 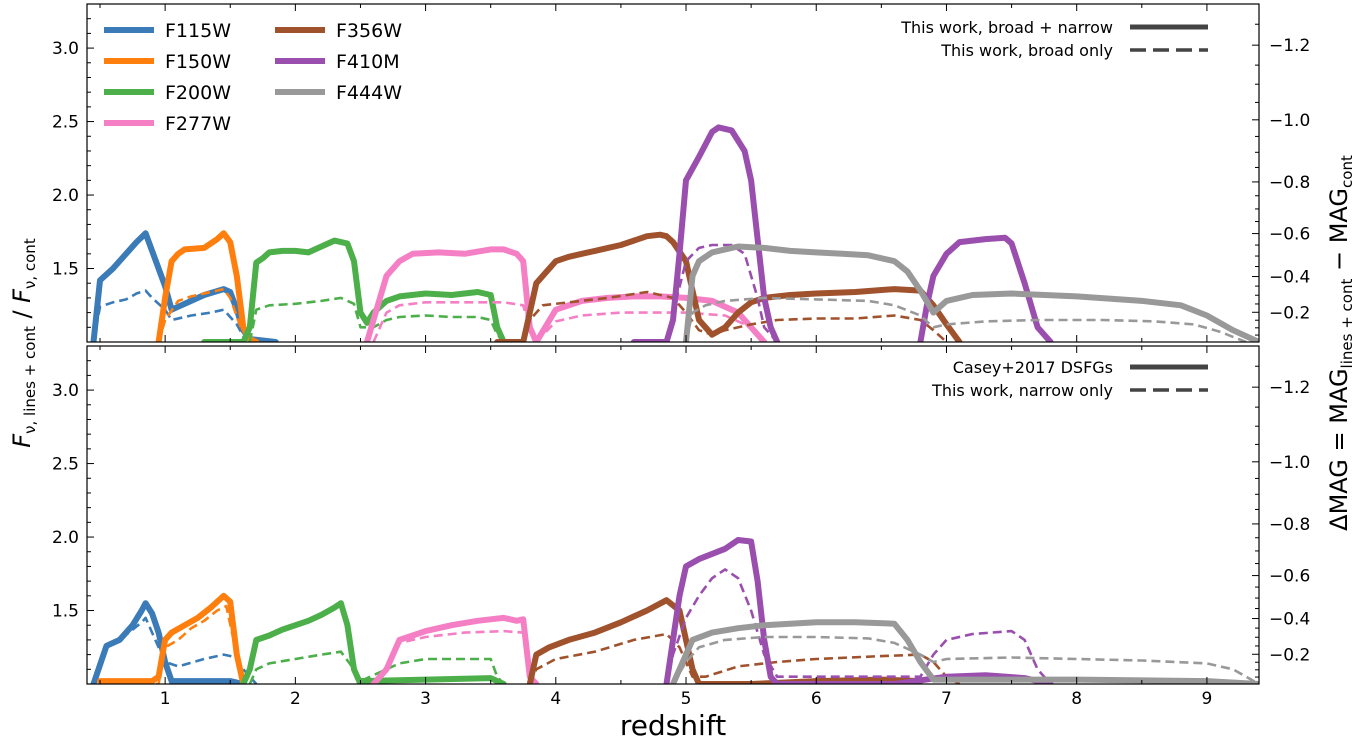 What do you see at coordinates (253, 77) in the screenshot?
I see `filter-legend: F115W F150W F200W F277W F356W F410M F444W` at bounding box center [253, 77].